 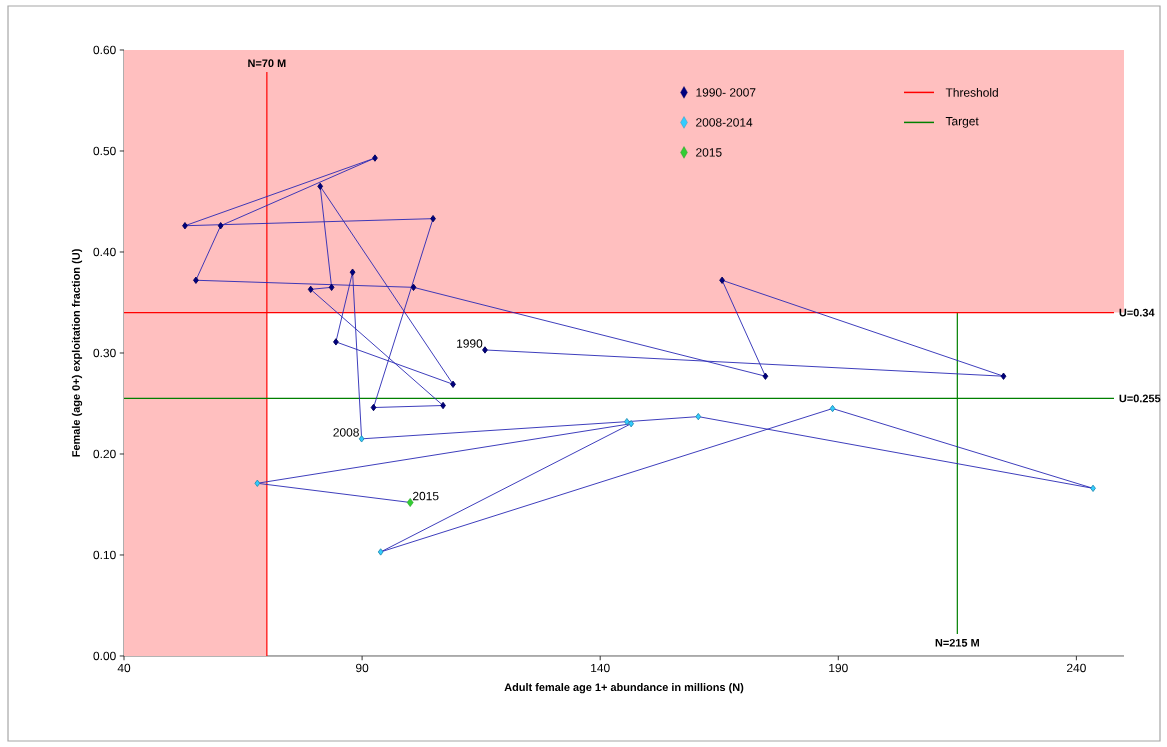 What do you see at coordinates (470, 343) in the screenshot?
I see `annotation: 1990` at bounding box center [470, 343].